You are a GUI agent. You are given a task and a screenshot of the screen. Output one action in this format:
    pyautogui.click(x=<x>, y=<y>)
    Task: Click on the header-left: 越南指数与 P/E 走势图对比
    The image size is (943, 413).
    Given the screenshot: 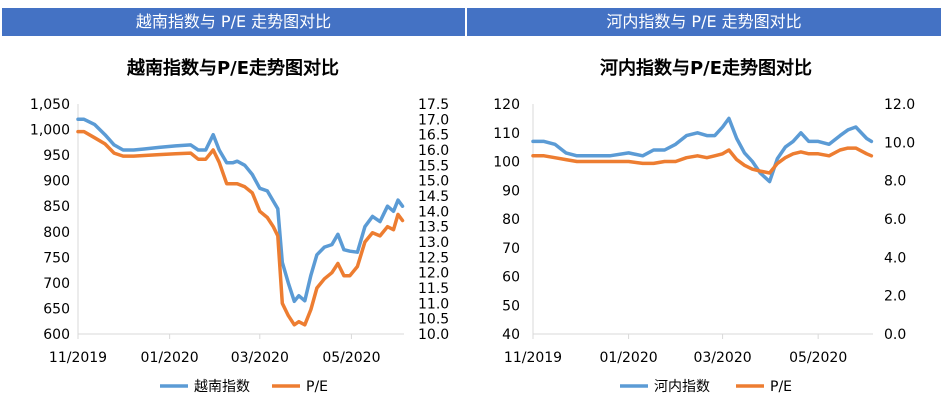 What is the action you would take?
    pyautogui.click(x=233, y=22)
    